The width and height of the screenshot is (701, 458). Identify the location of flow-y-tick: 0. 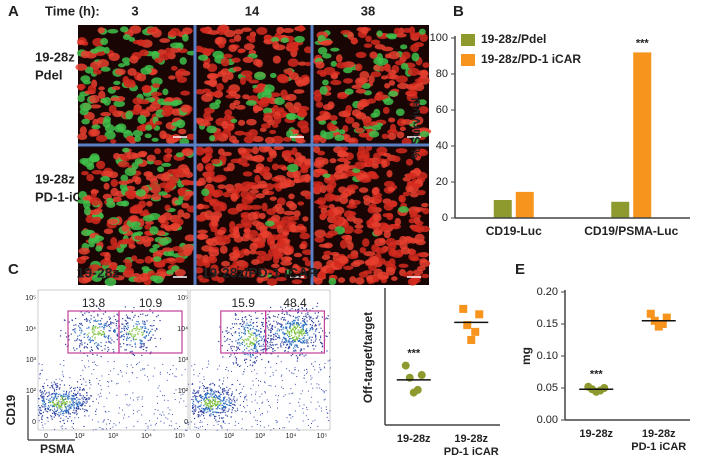
(34, 422).